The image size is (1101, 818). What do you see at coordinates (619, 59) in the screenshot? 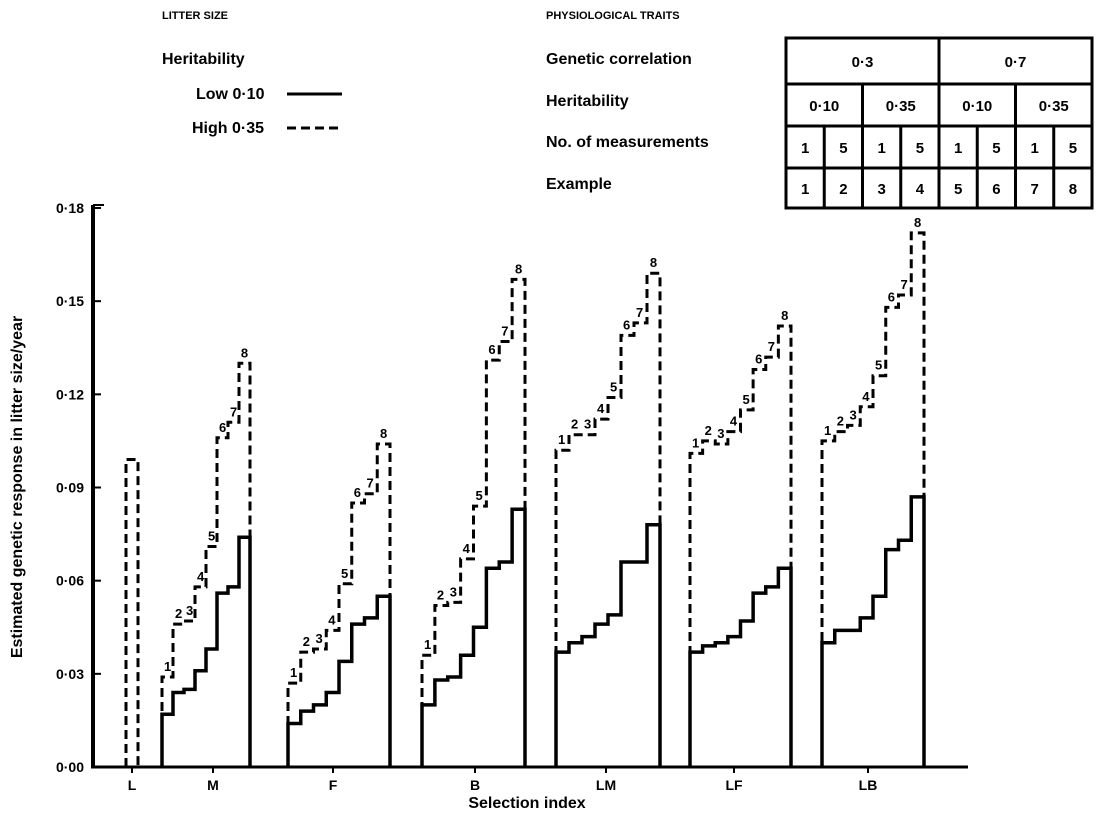
I see `row-label-correlation: Genetic correlation` at bounding box center [619, 59].